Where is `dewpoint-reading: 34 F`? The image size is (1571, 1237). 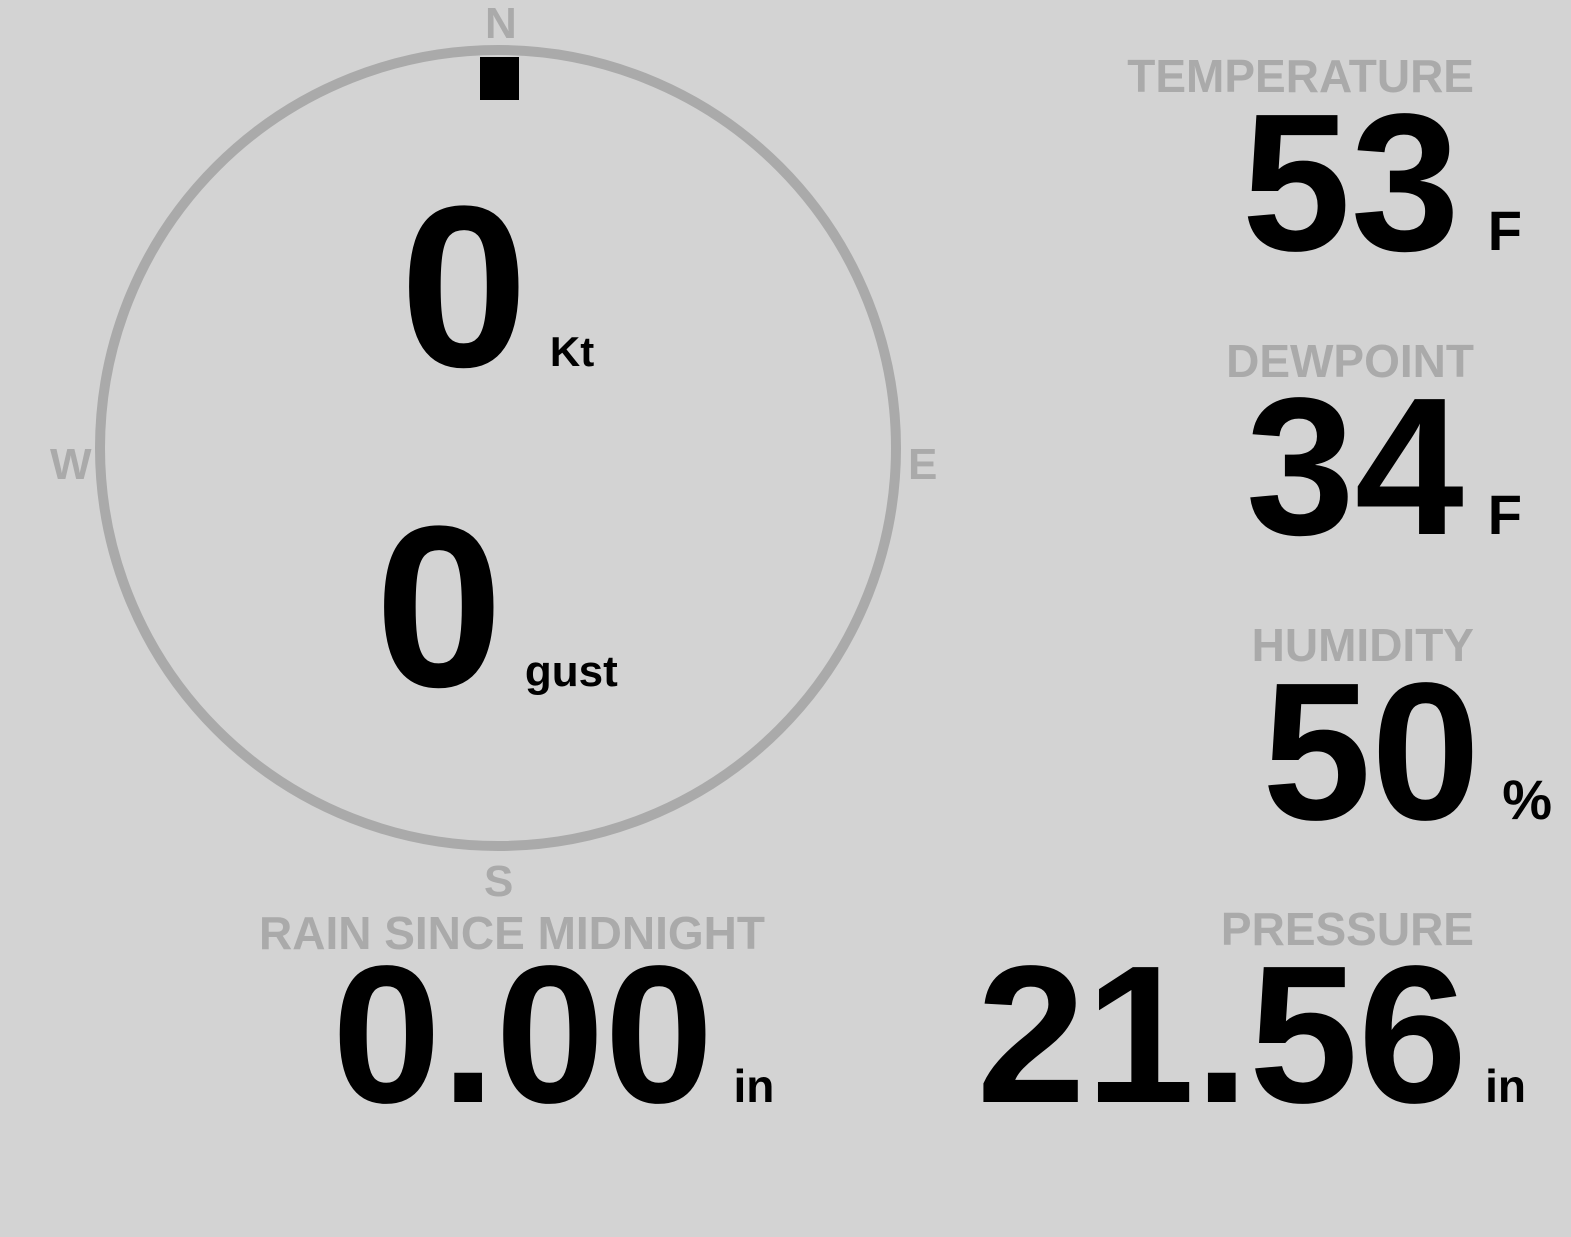 dewpoint-reading: 34 F is located at coordinates (1384, 467).